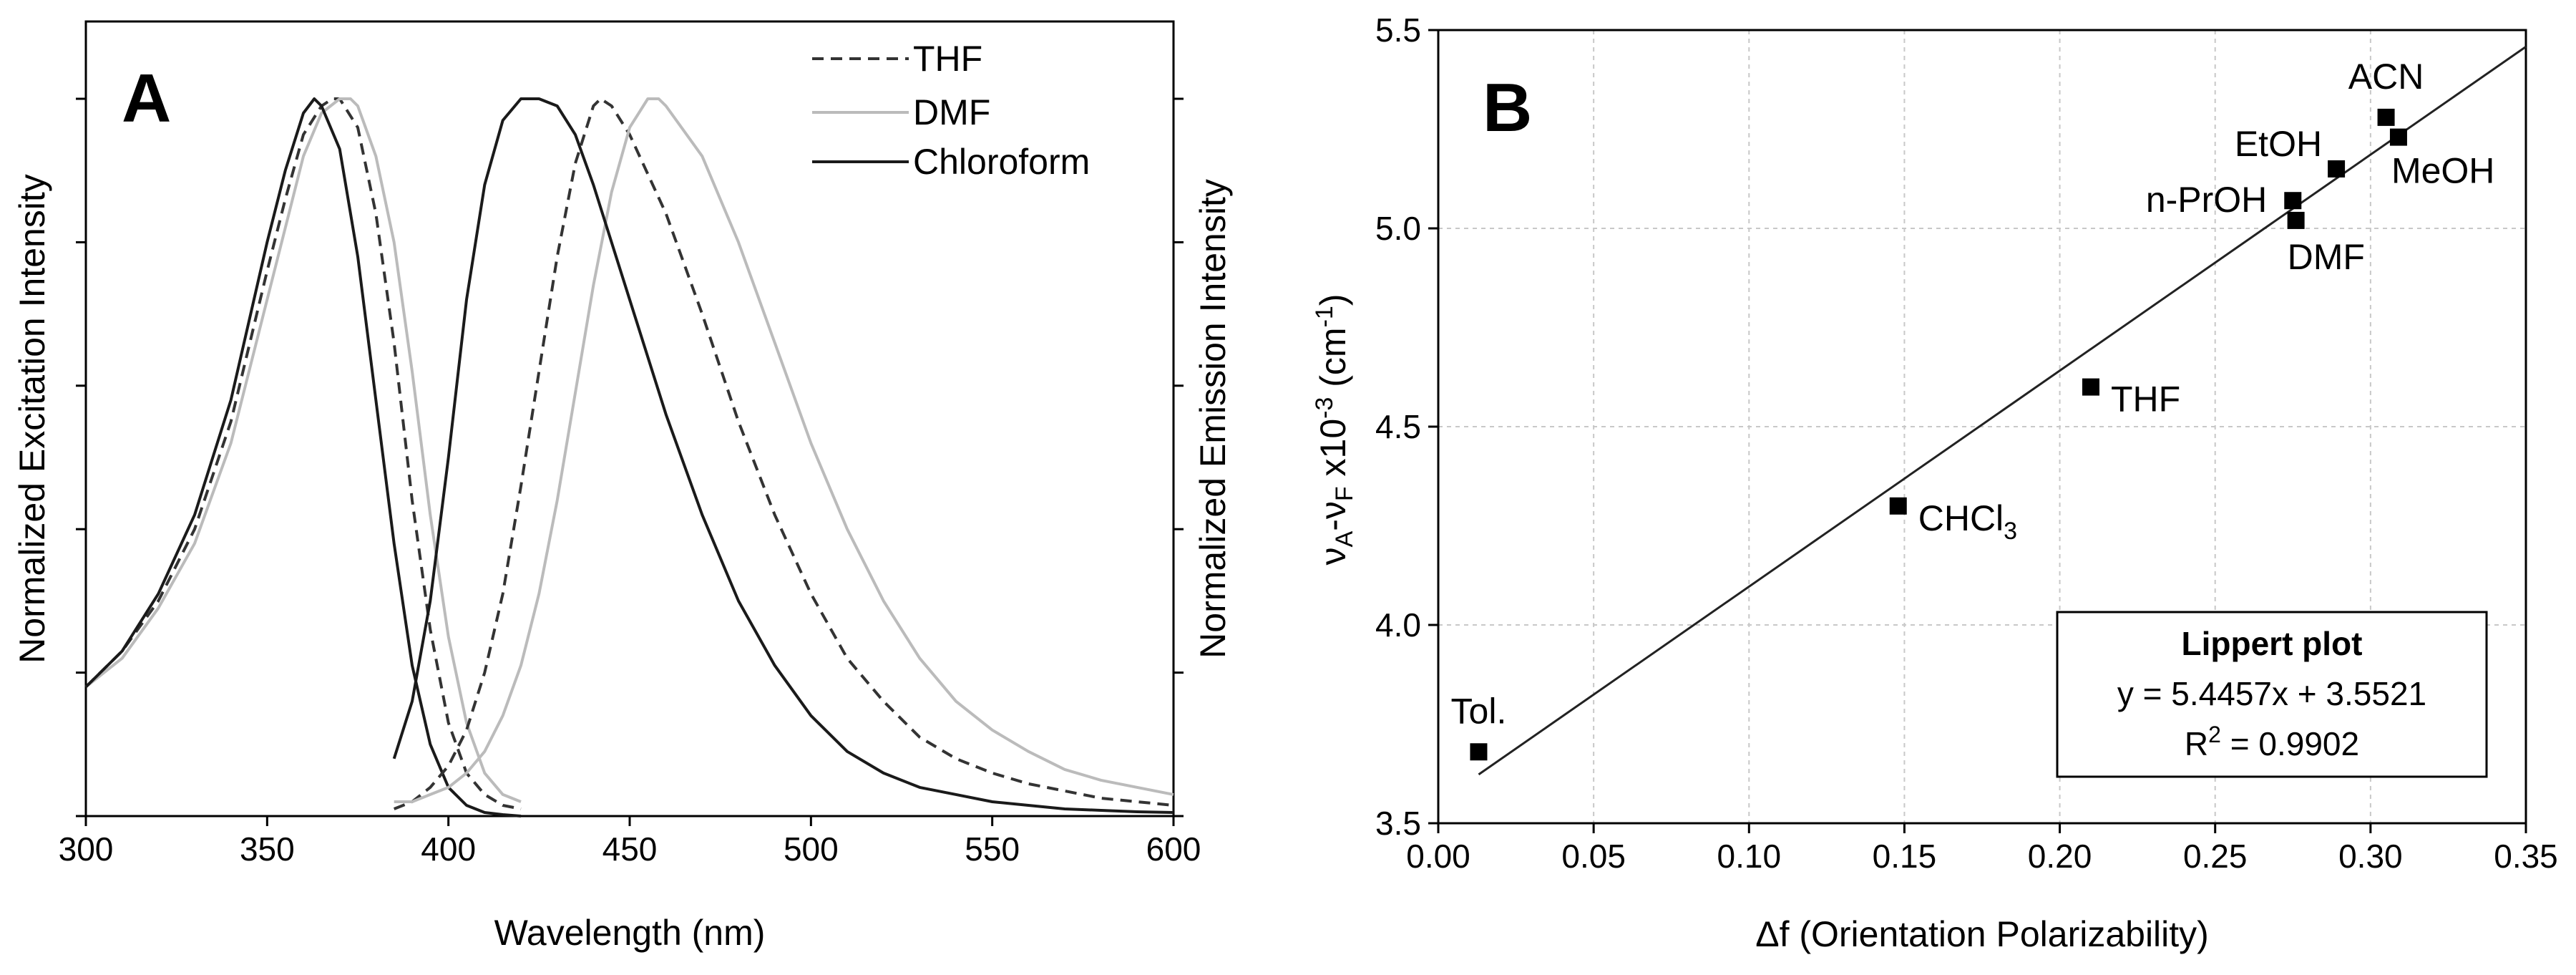 This screenshot has height=975, width=2576. What do you see at coordinates (1898, 506) in the screenshot?
I see `data-point-chcl` at bounding box center [1898, 506].